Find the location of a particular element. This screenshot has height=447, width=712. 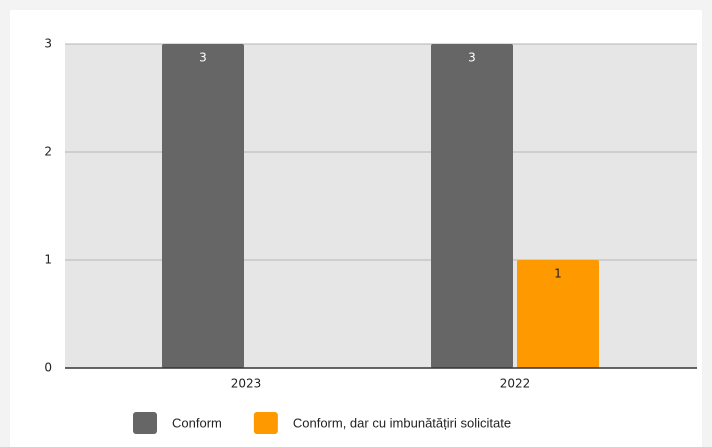

x-tick-label: 2023 is located at coordinates (246, 384).